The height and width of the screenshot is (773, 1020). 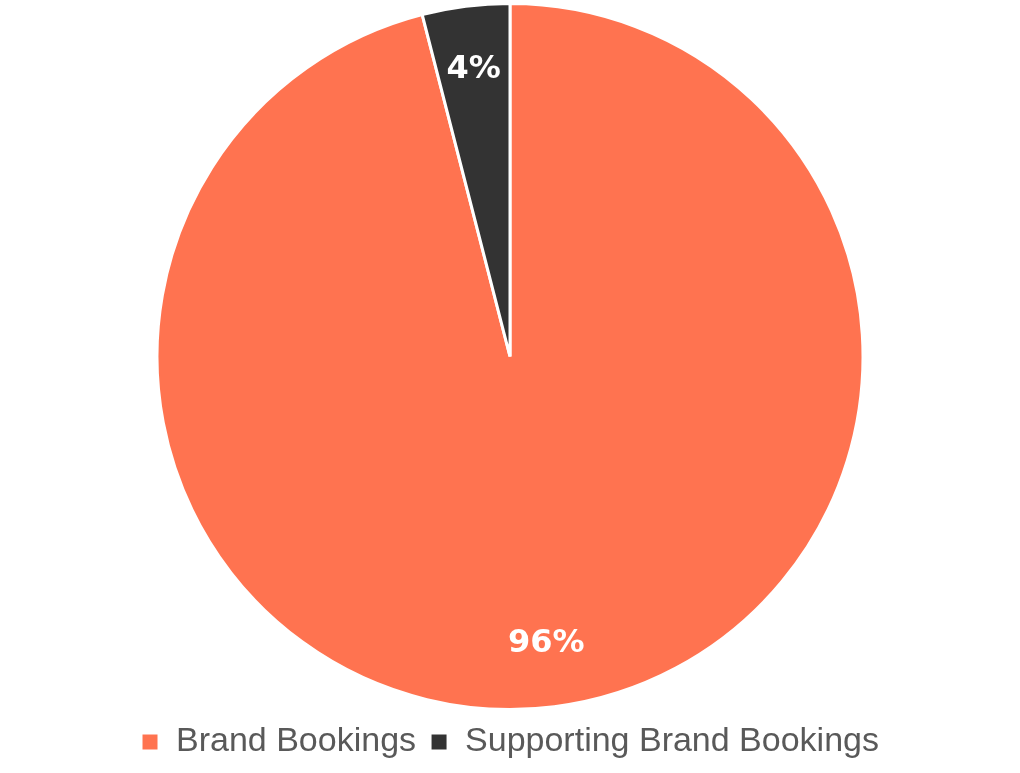 I want to click on legend-label: Brand Bookings, so click(x=296, y=739).